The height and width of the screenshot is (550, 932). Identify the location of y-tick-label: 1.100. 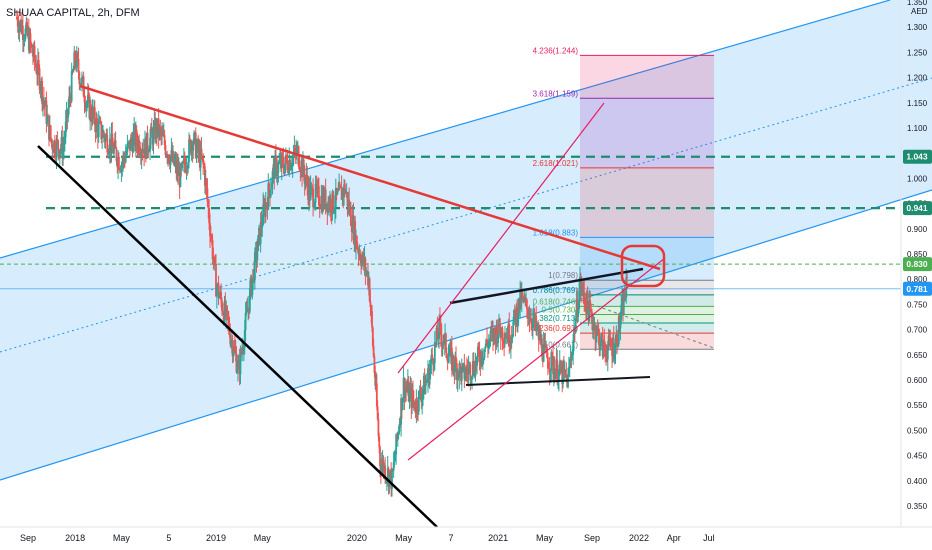
(917, 128).